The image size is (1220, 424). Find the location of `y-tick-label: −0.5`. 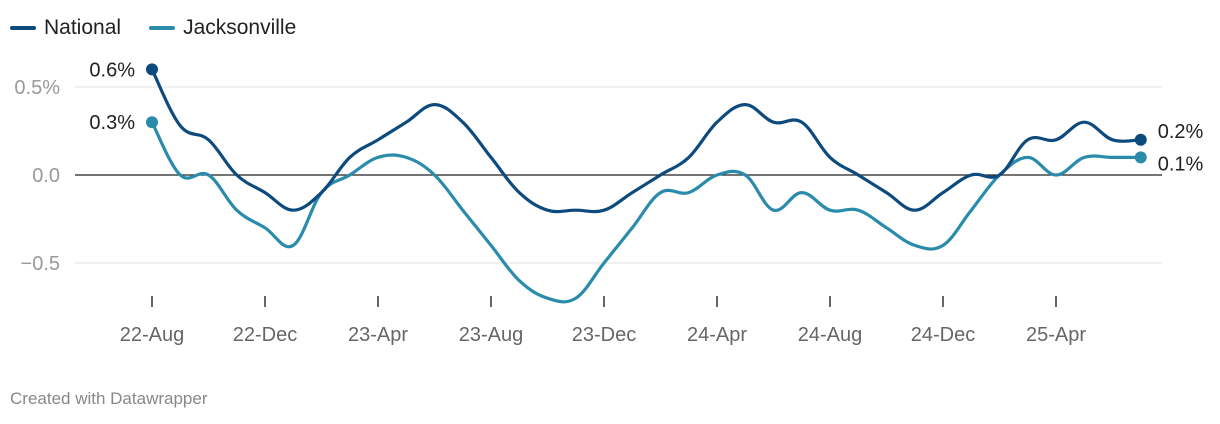

y-tick-label: −0.5 is located at coordinates (40, 264).